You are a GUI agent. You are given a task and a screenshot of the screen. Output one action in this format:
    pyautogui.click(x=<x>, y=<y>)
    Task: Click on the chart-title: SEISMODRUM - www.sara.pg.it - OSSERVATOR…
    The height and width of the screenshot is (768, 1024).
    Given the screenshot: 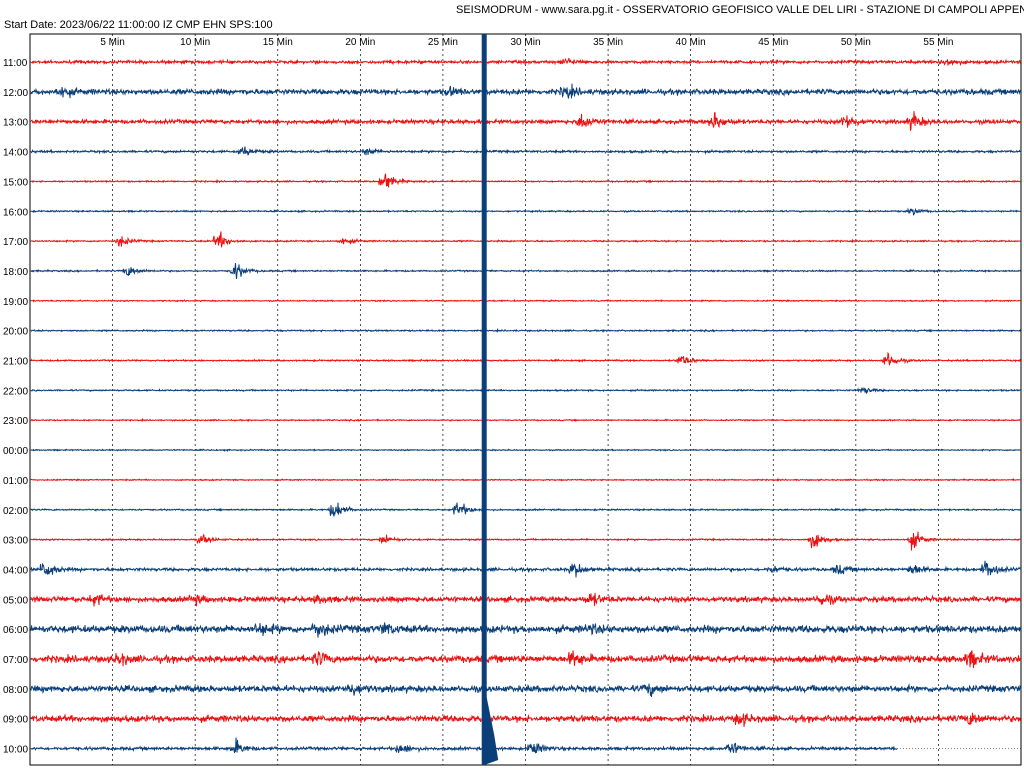 What is the action you would take?
    pyautogui.click(x=740, y=10)
    